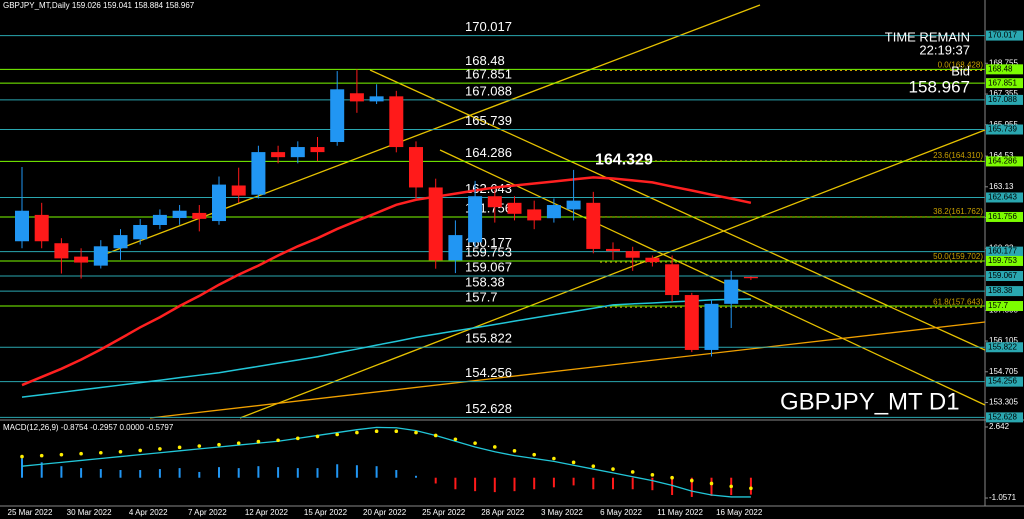 The width and height of the screenshot is (1024, 519). What do you see at coordinates (444, 512) in the screenshot?
I see `x-tick-label: 25 Apr 2022` at bounding box center [444, 512].